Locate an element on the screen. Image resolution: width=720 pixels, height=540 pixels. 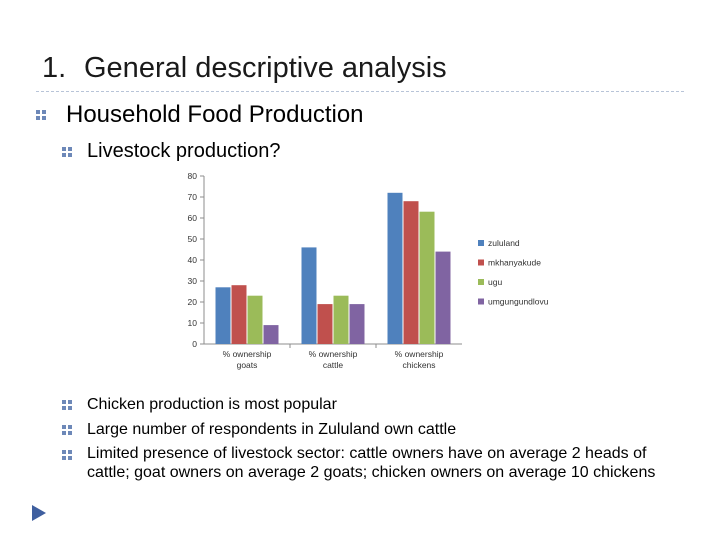
y-tick-label: 70 is located at coordinates (193, 197).